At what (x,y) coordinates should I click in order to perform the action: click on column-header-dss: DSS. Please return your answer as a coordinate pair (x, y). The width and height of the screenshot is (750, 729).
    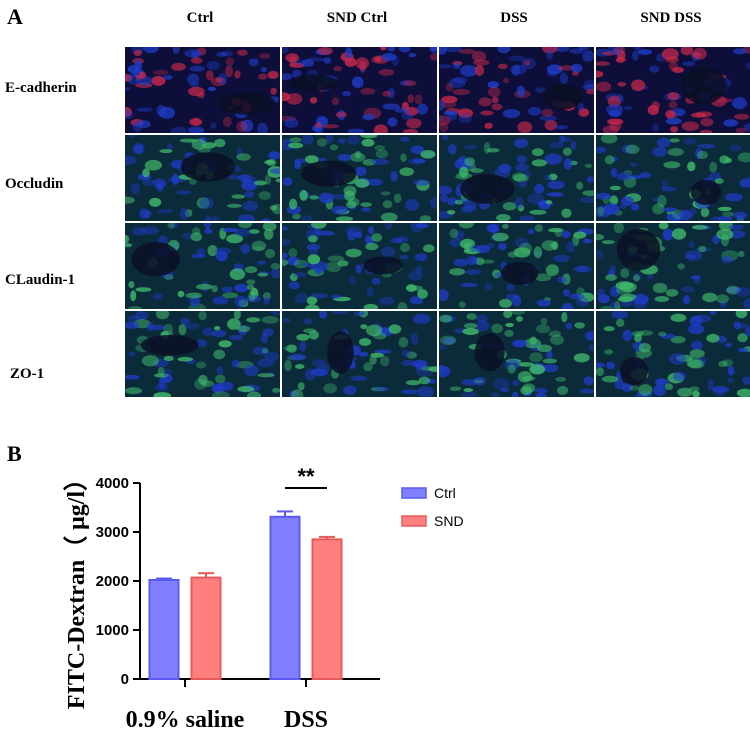
    Looking at the image, I should click on (514, 18).